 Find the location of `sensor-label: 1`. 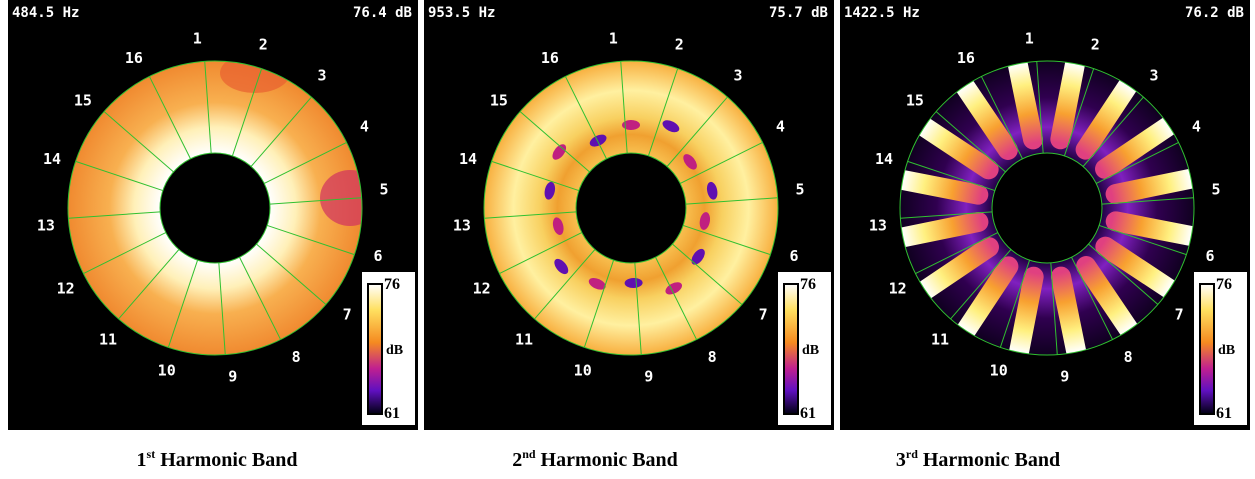

sensor-label: 1 is located at coordinates (197, 38).